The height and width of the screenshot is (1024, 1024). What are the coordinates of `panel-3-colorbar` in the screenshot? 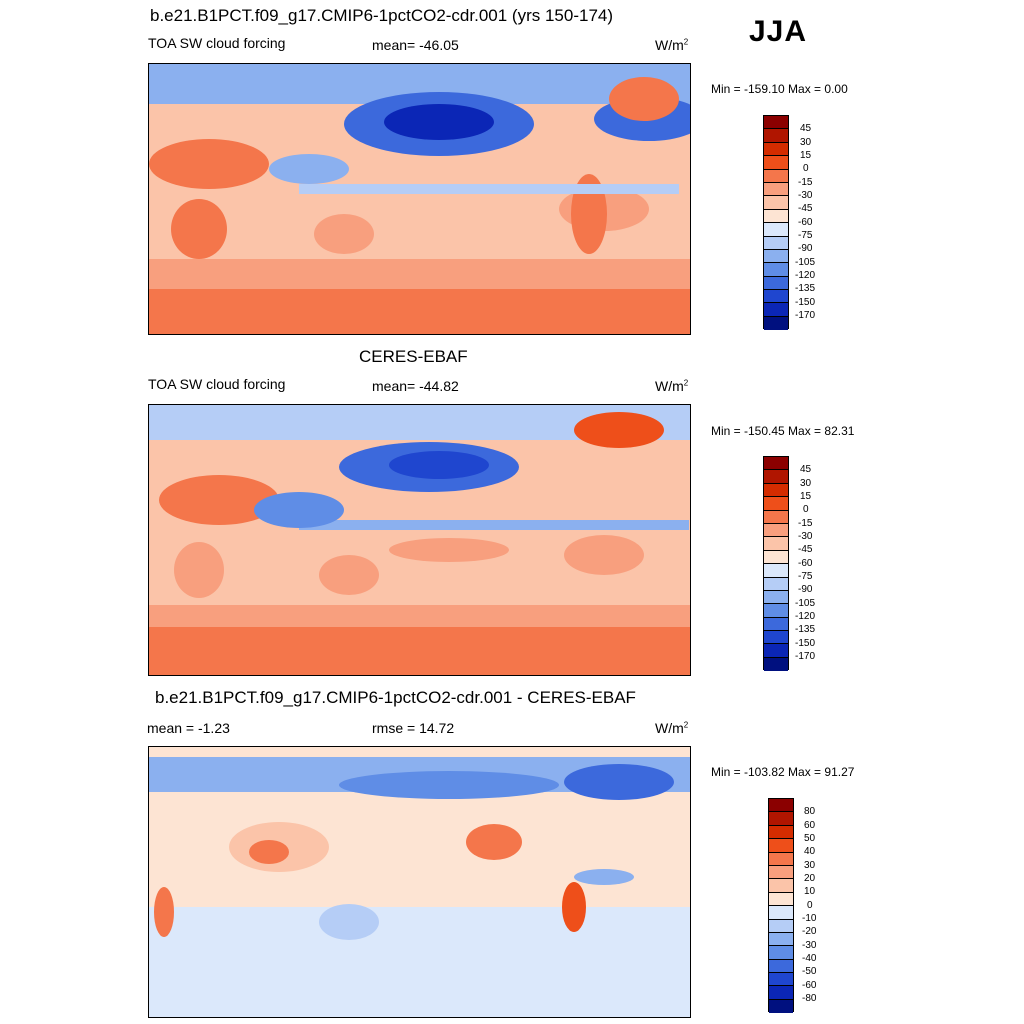 It's located at (781, 906).